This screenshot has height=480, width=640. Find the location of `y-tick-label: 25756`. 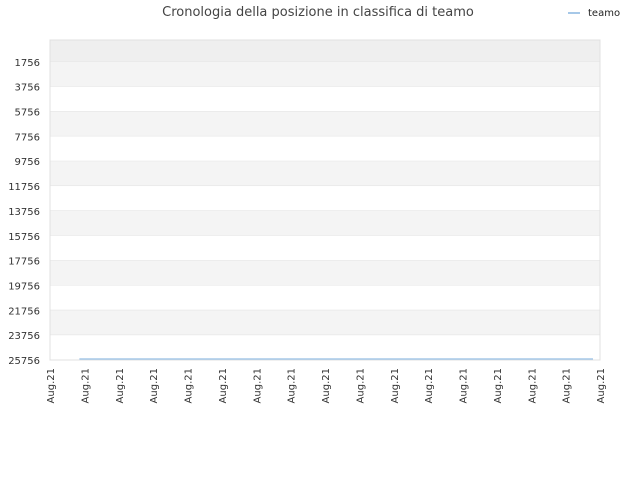

y-tick-label: 25756 is located at coordinates (24, 361).